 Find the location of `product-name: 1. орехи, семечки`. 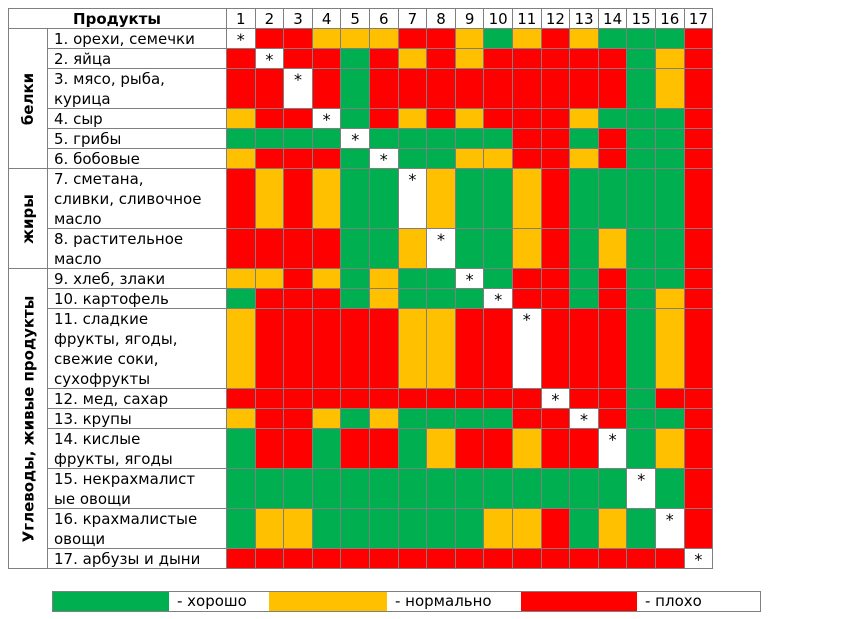

product-name: 1. орехи, семечки is located at coordinates (137, 39).